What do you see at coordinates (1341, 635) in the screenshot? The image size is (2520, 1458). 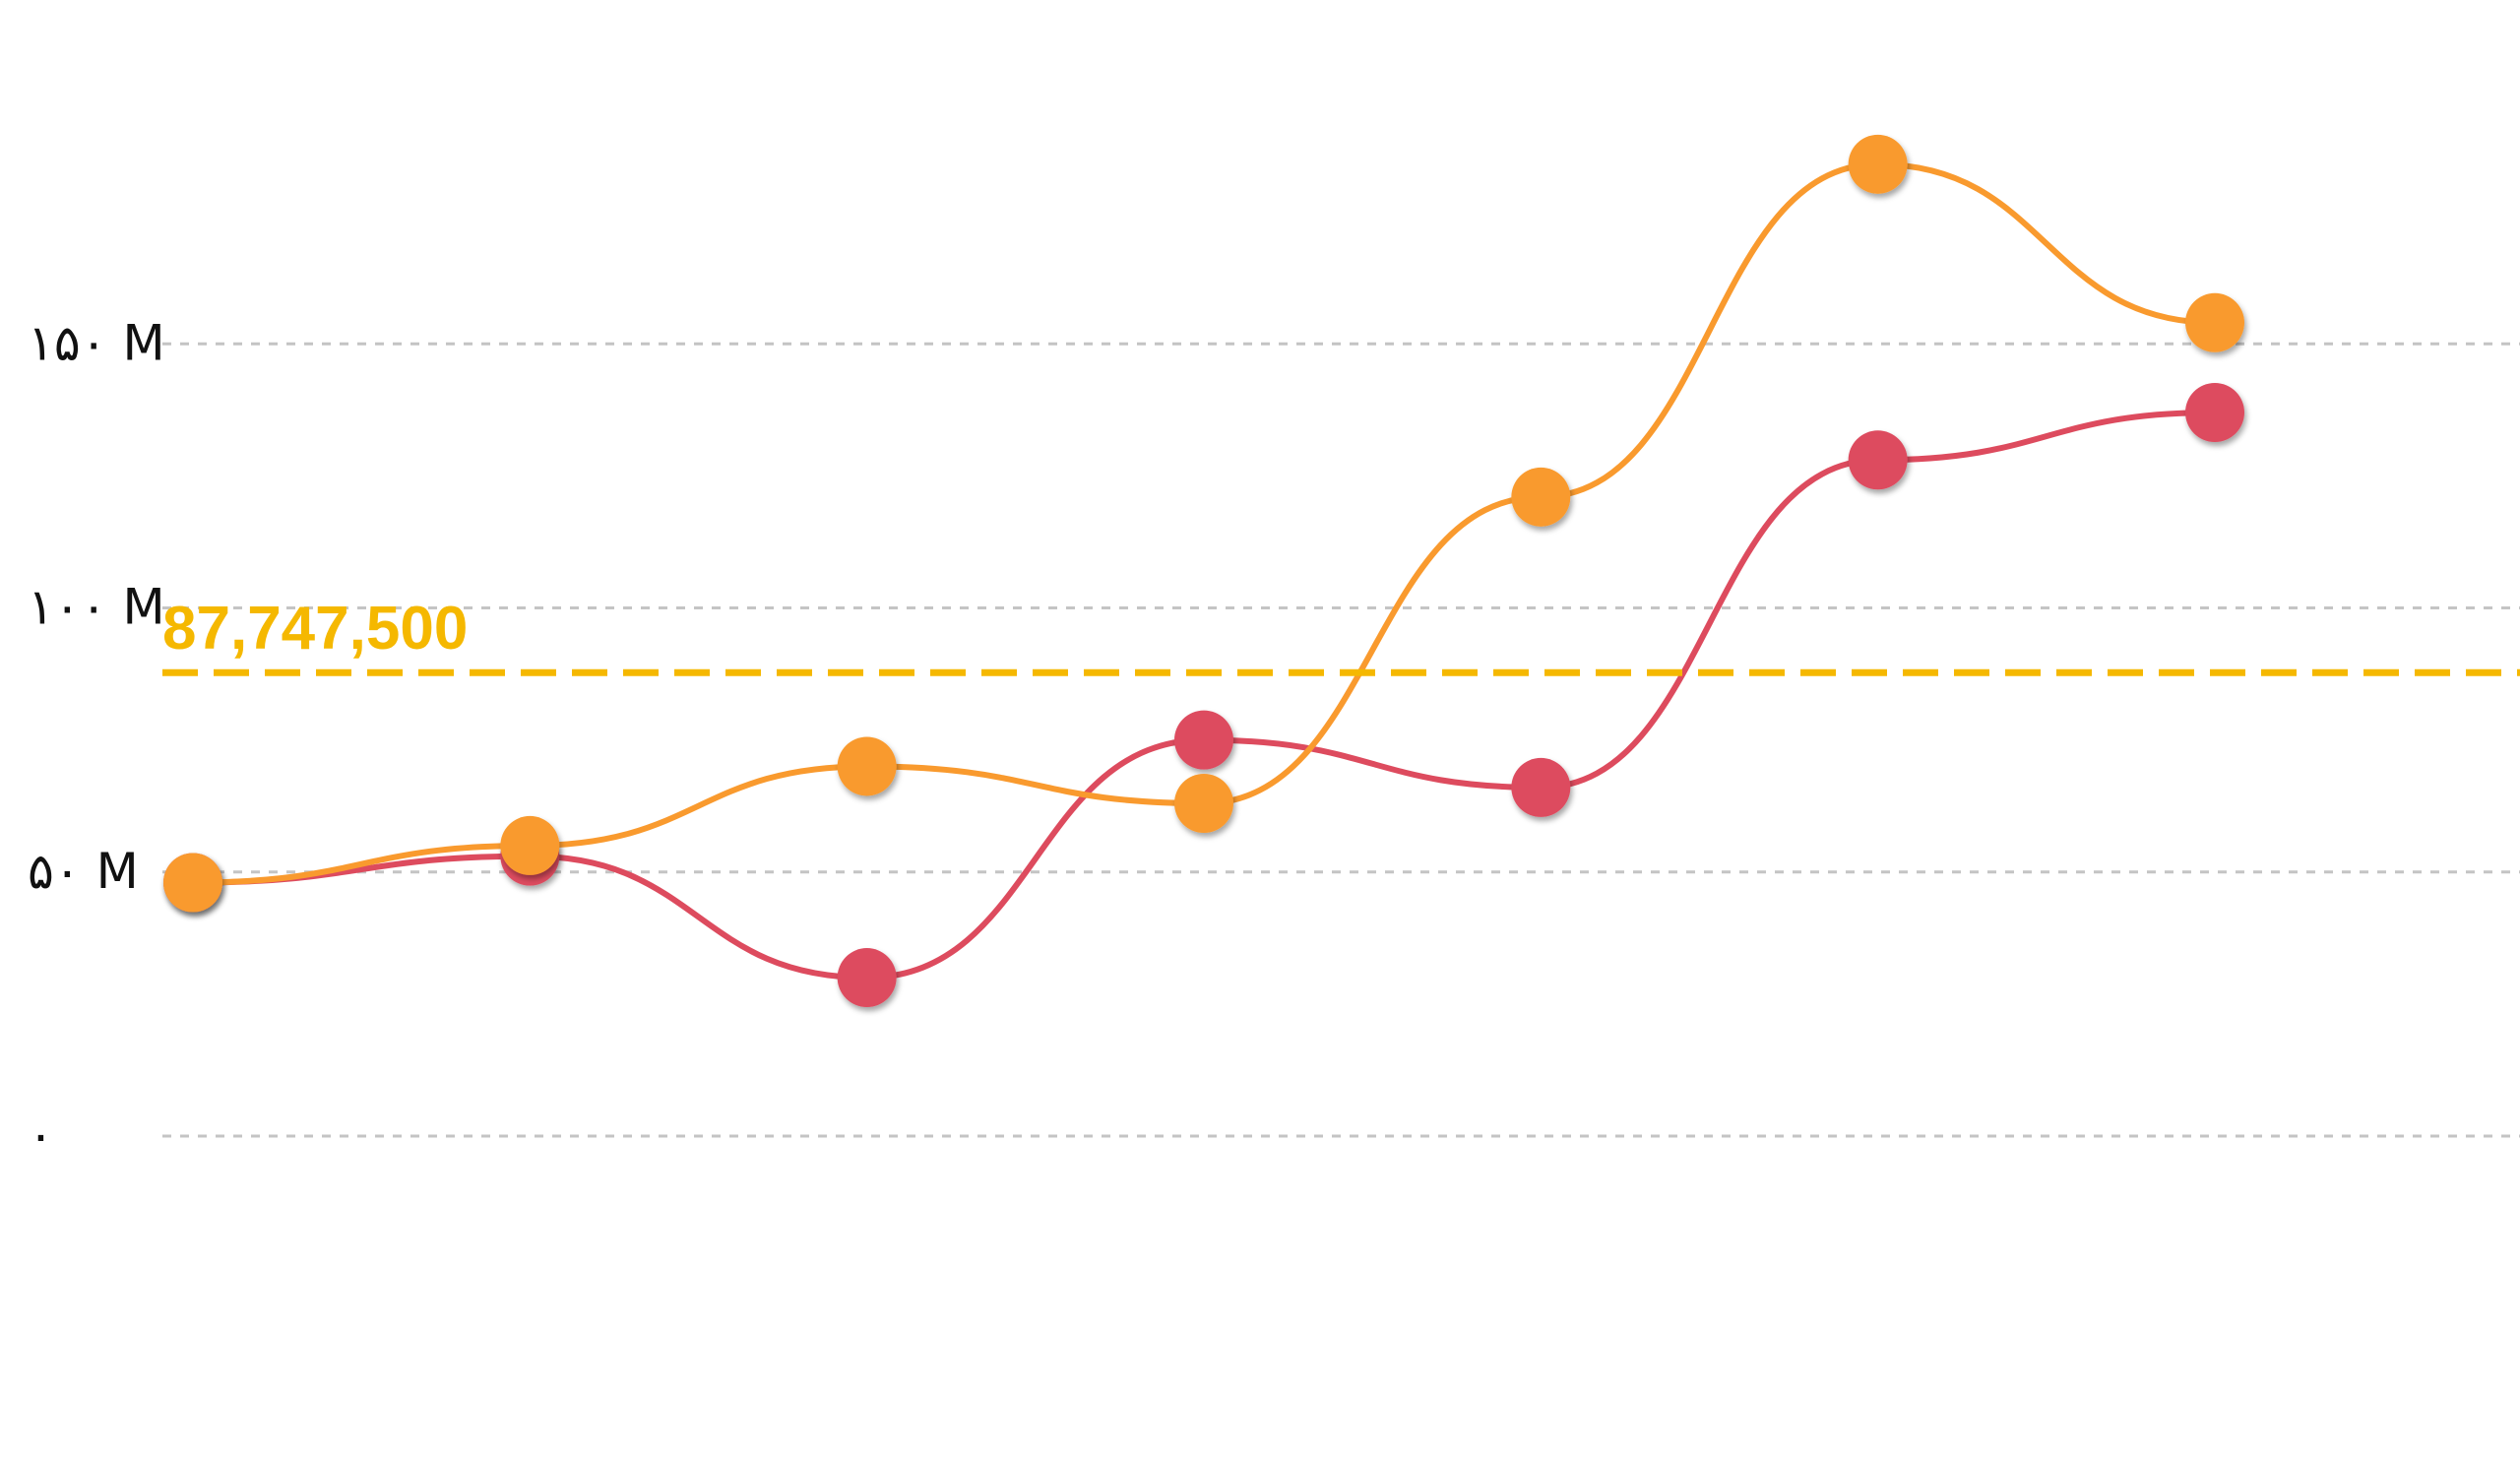 I see `average-reference-line: 87,747,500` at bounding box center [1341, 635].